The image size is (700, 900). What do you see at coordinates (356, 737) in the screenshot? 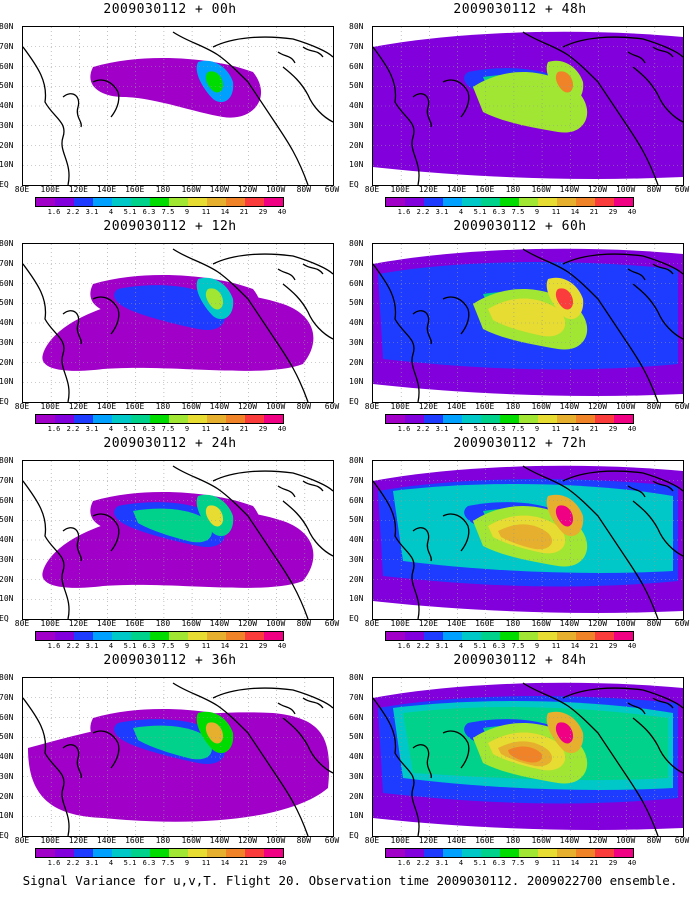
I see `latitude-label: 50N` at bounding box center [356, 737].